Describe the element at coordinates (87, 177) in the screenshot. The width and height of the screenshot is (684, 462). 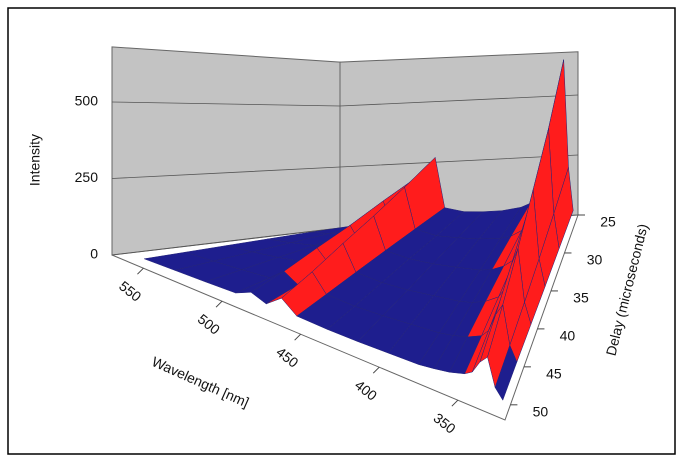
I see `z-tick-label: 250` at that location.